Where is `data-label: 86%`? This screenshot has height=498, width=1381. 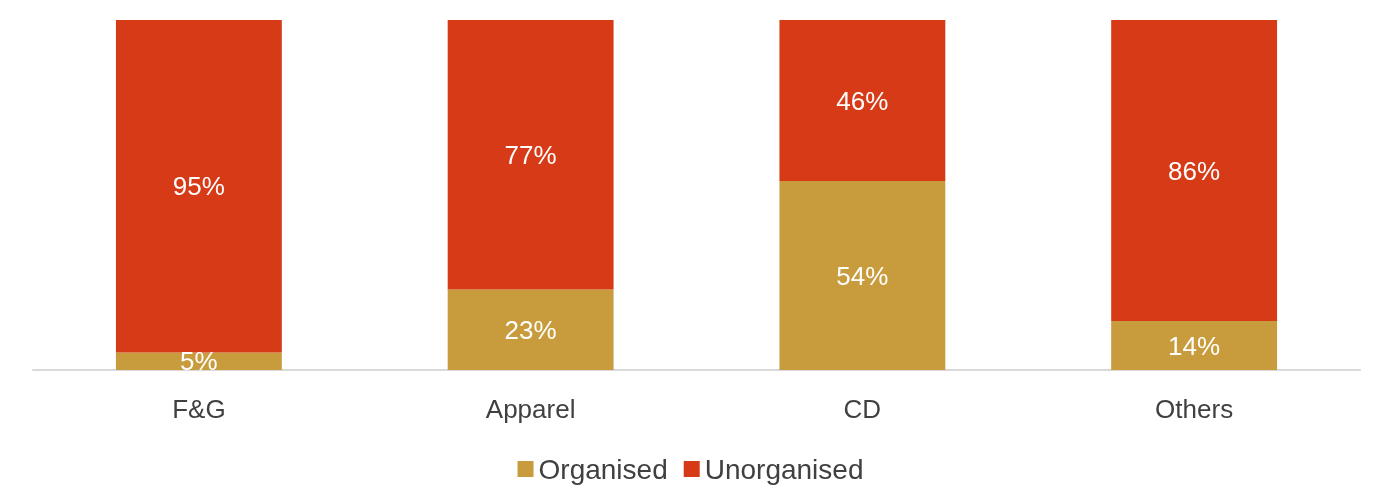
data-label: 86% is located at coordinates (1194, 170).